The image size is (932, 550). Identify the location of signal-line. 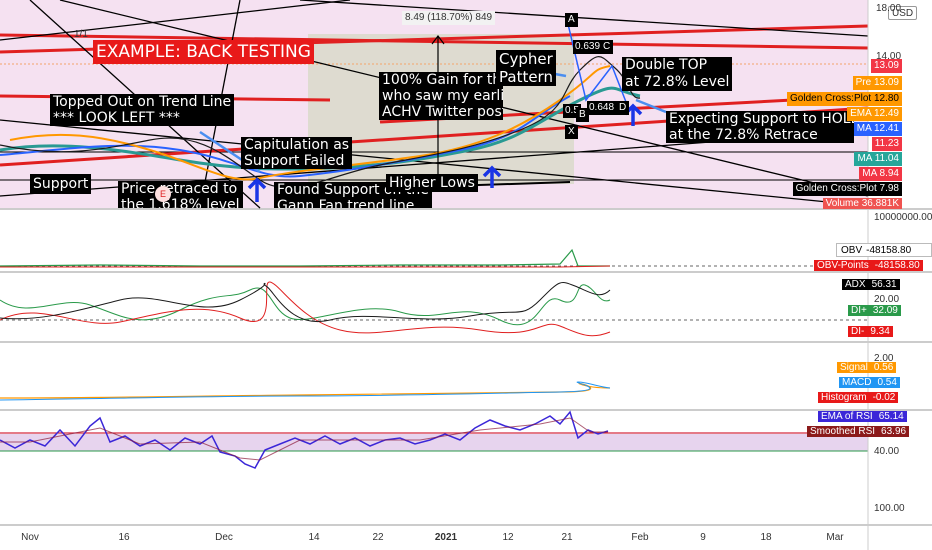
(305, 390).